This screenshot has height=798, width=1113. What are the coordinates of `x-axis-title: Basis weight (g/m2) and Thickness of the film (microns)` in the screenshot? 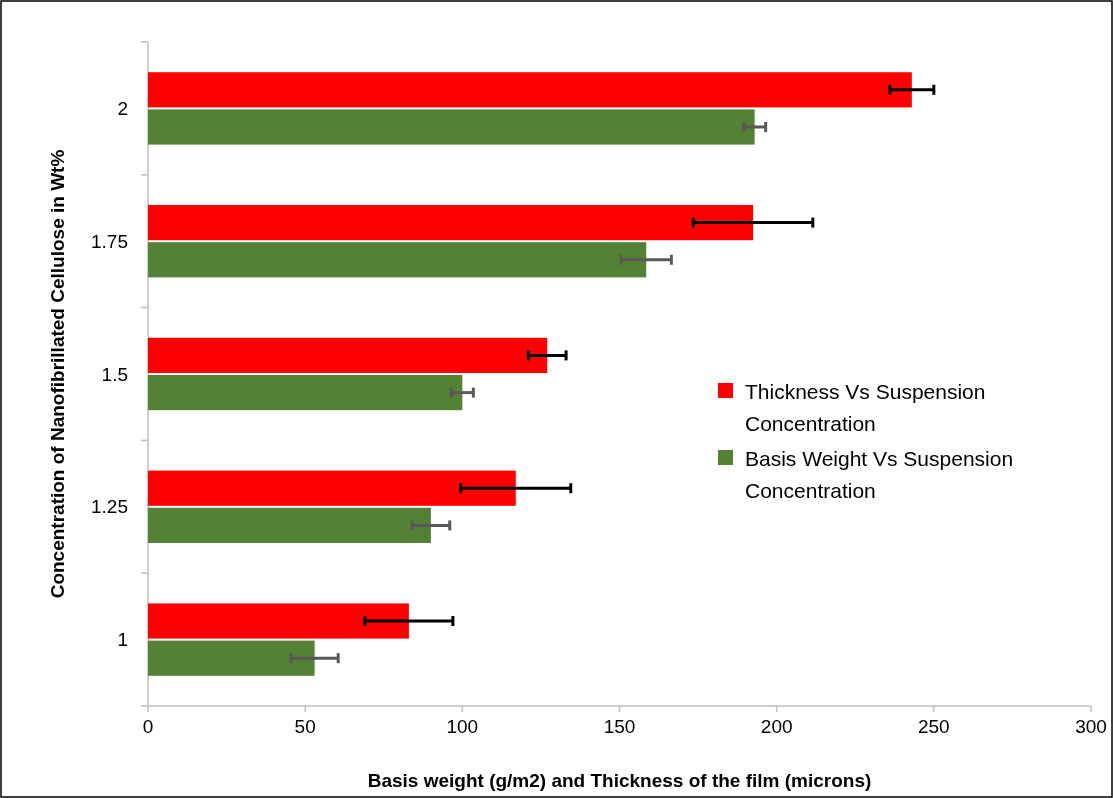 It's located at (619, 780).